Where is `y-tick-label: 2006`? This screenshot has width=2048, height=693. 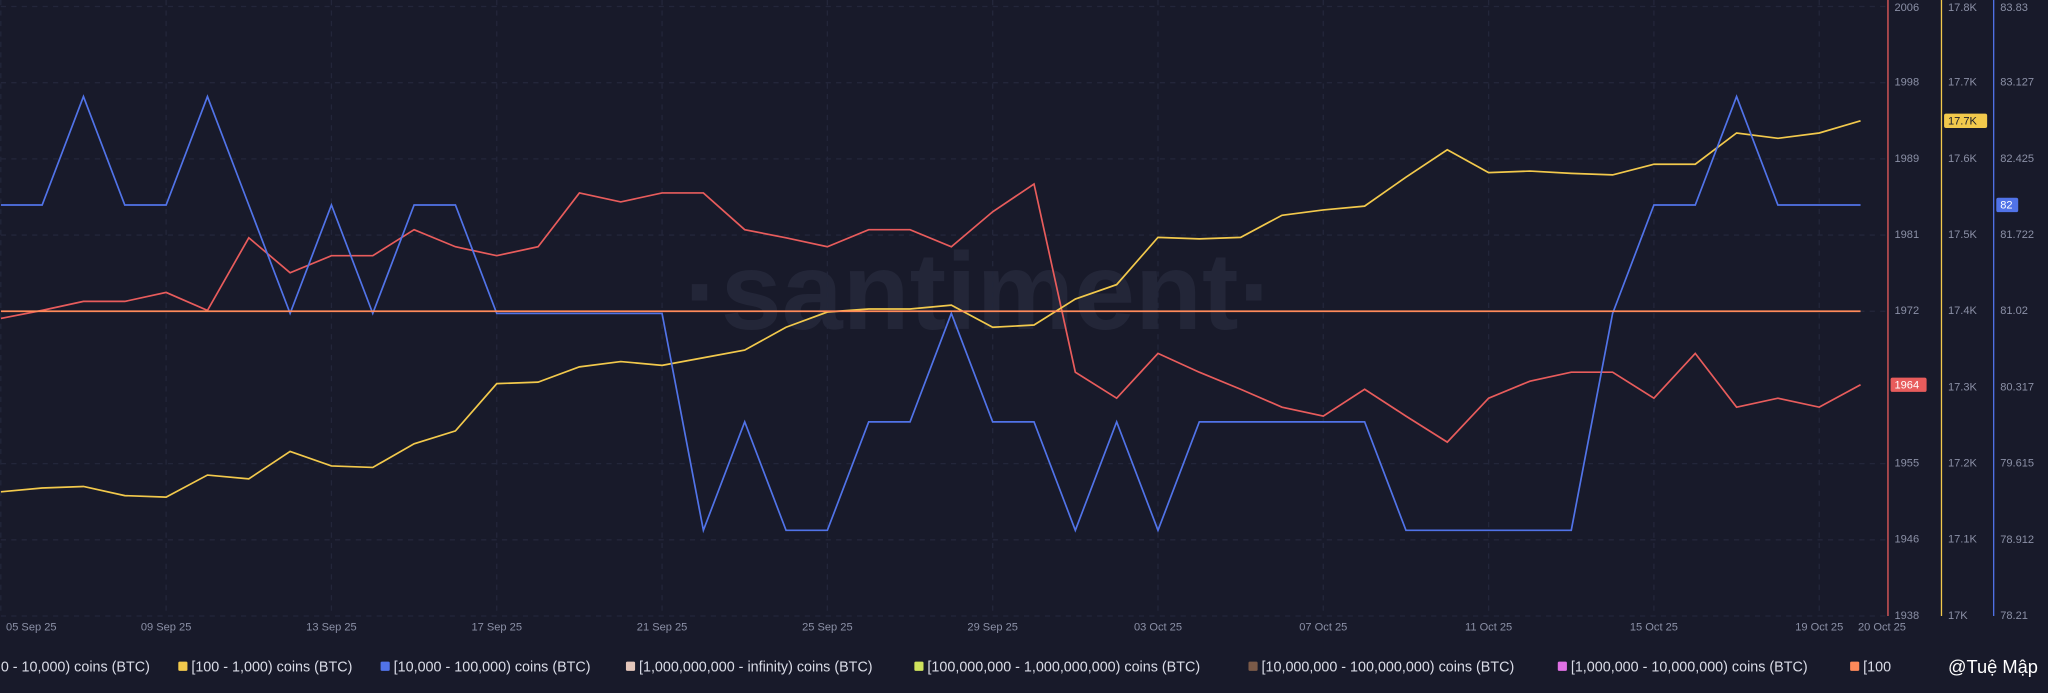 y-tick-label: 2006 is located at coordinates (1906, 8).